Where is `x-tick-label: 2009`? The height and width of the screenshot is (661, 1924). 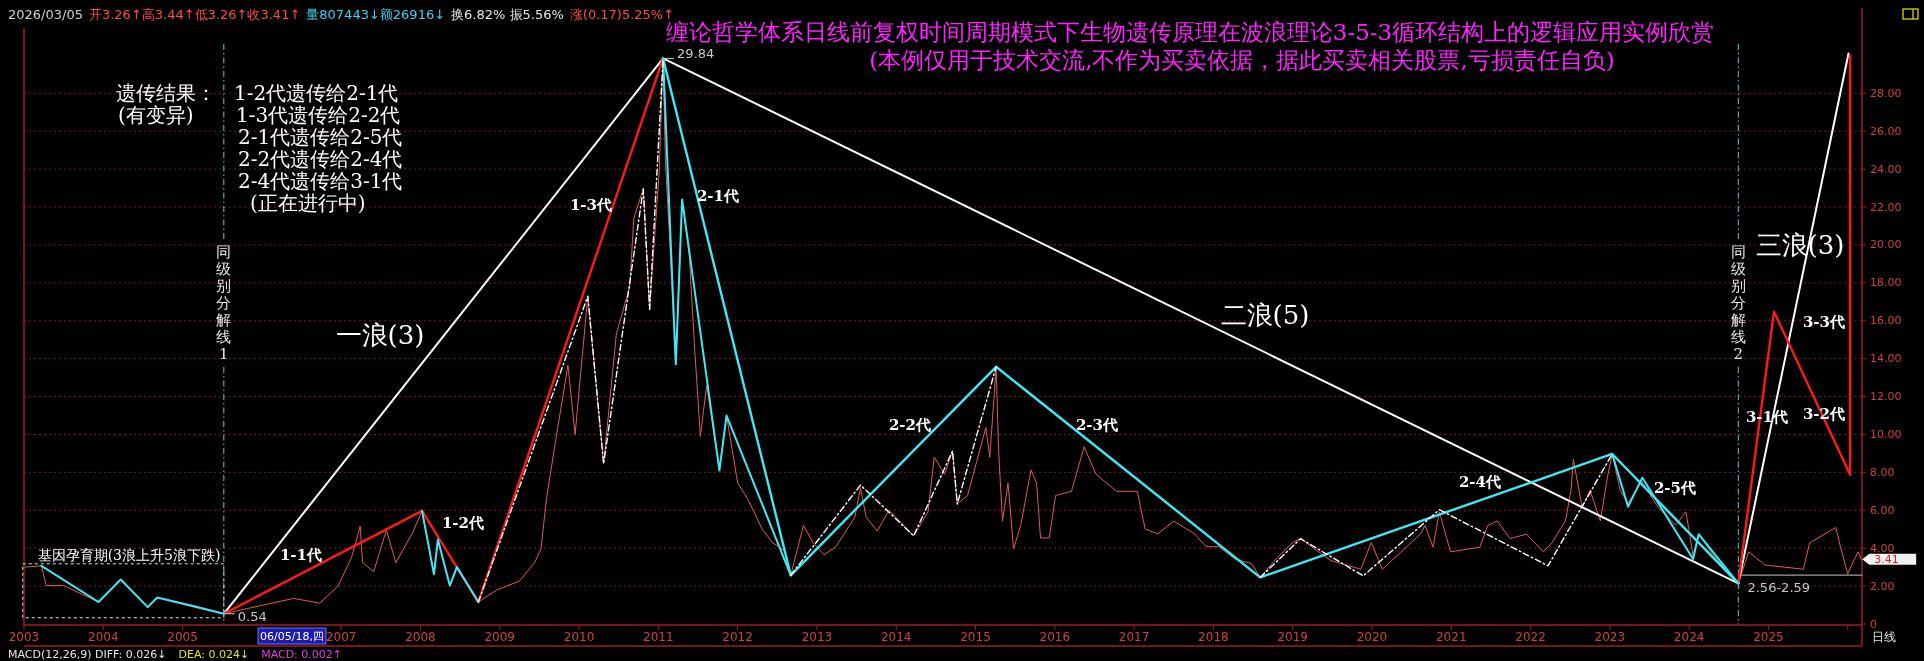
x-tick-label: 2009 is located at coordinates (500, 637).